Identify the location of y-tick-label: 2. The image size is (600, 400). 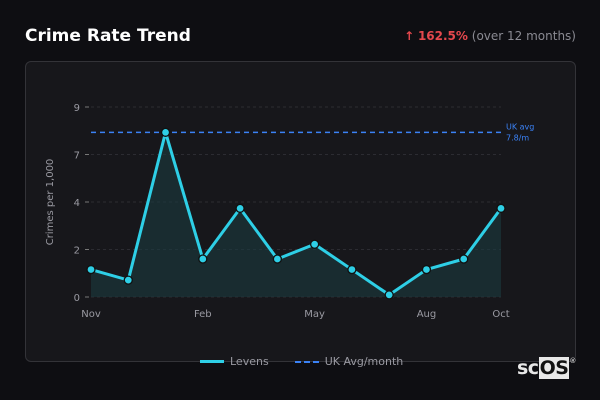
(77, 251).